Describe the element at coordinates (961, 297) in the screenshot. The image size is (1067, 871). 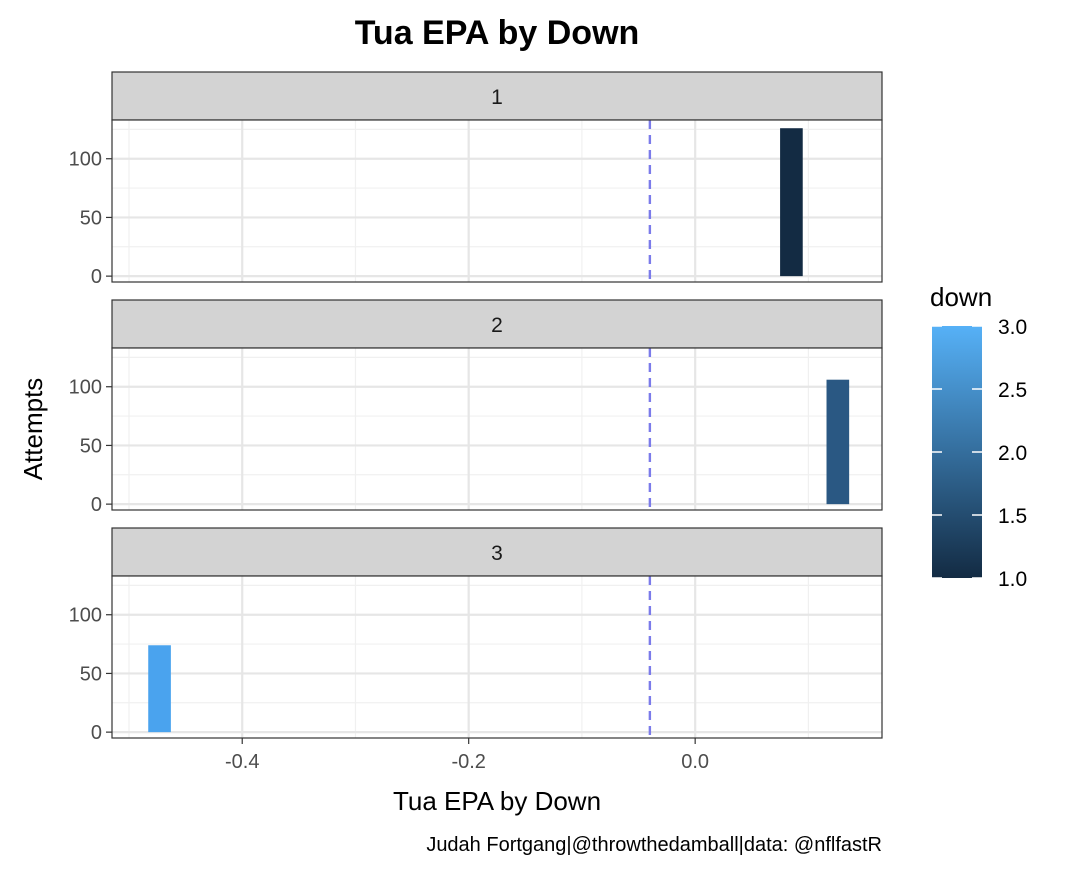
I see `legend-title: down` at that location.